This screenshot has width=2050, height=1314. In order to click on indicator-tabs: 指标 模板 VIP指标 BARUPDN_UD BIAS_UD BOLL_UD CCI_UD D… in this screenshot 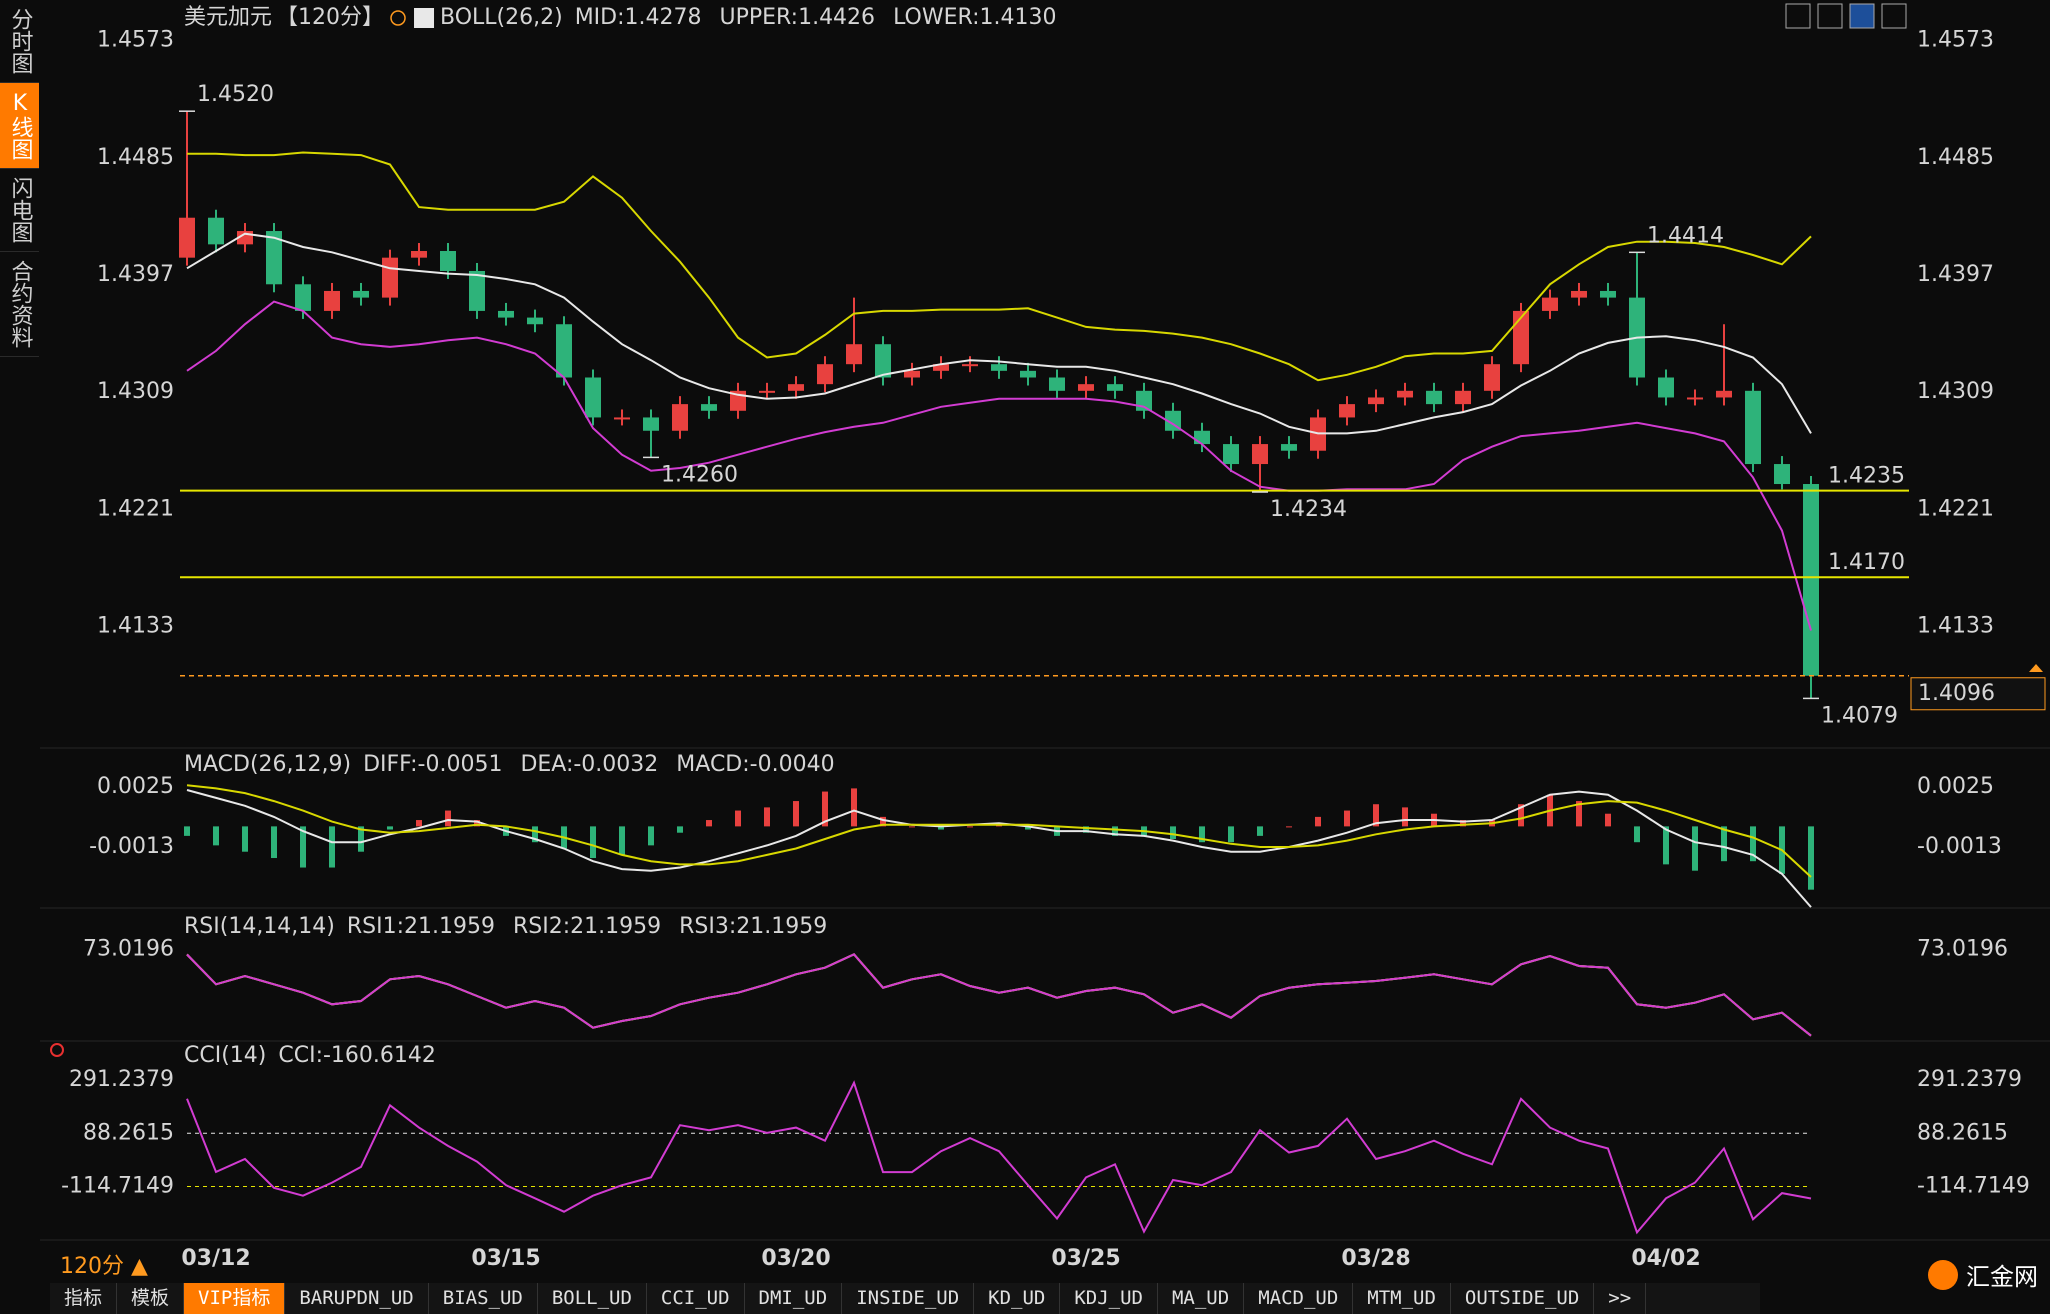, I will do `click(905, 1298)`.